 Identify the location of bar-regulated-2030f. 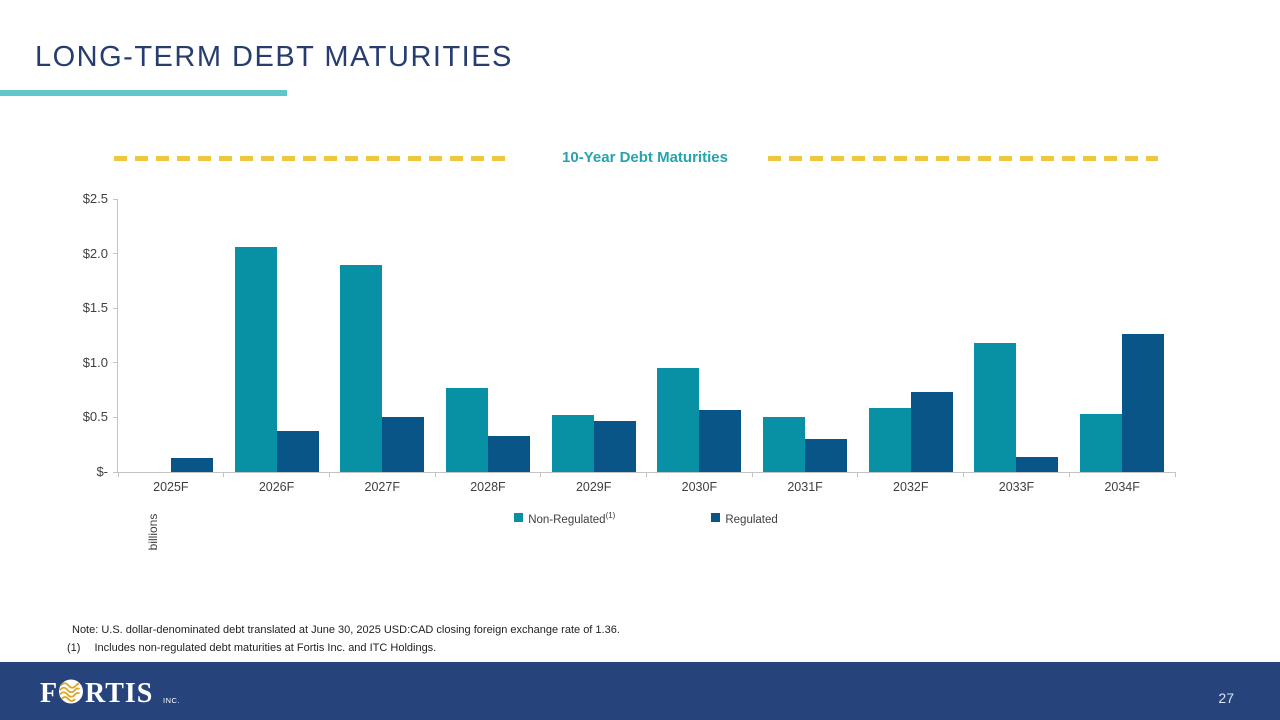
(720, 440).